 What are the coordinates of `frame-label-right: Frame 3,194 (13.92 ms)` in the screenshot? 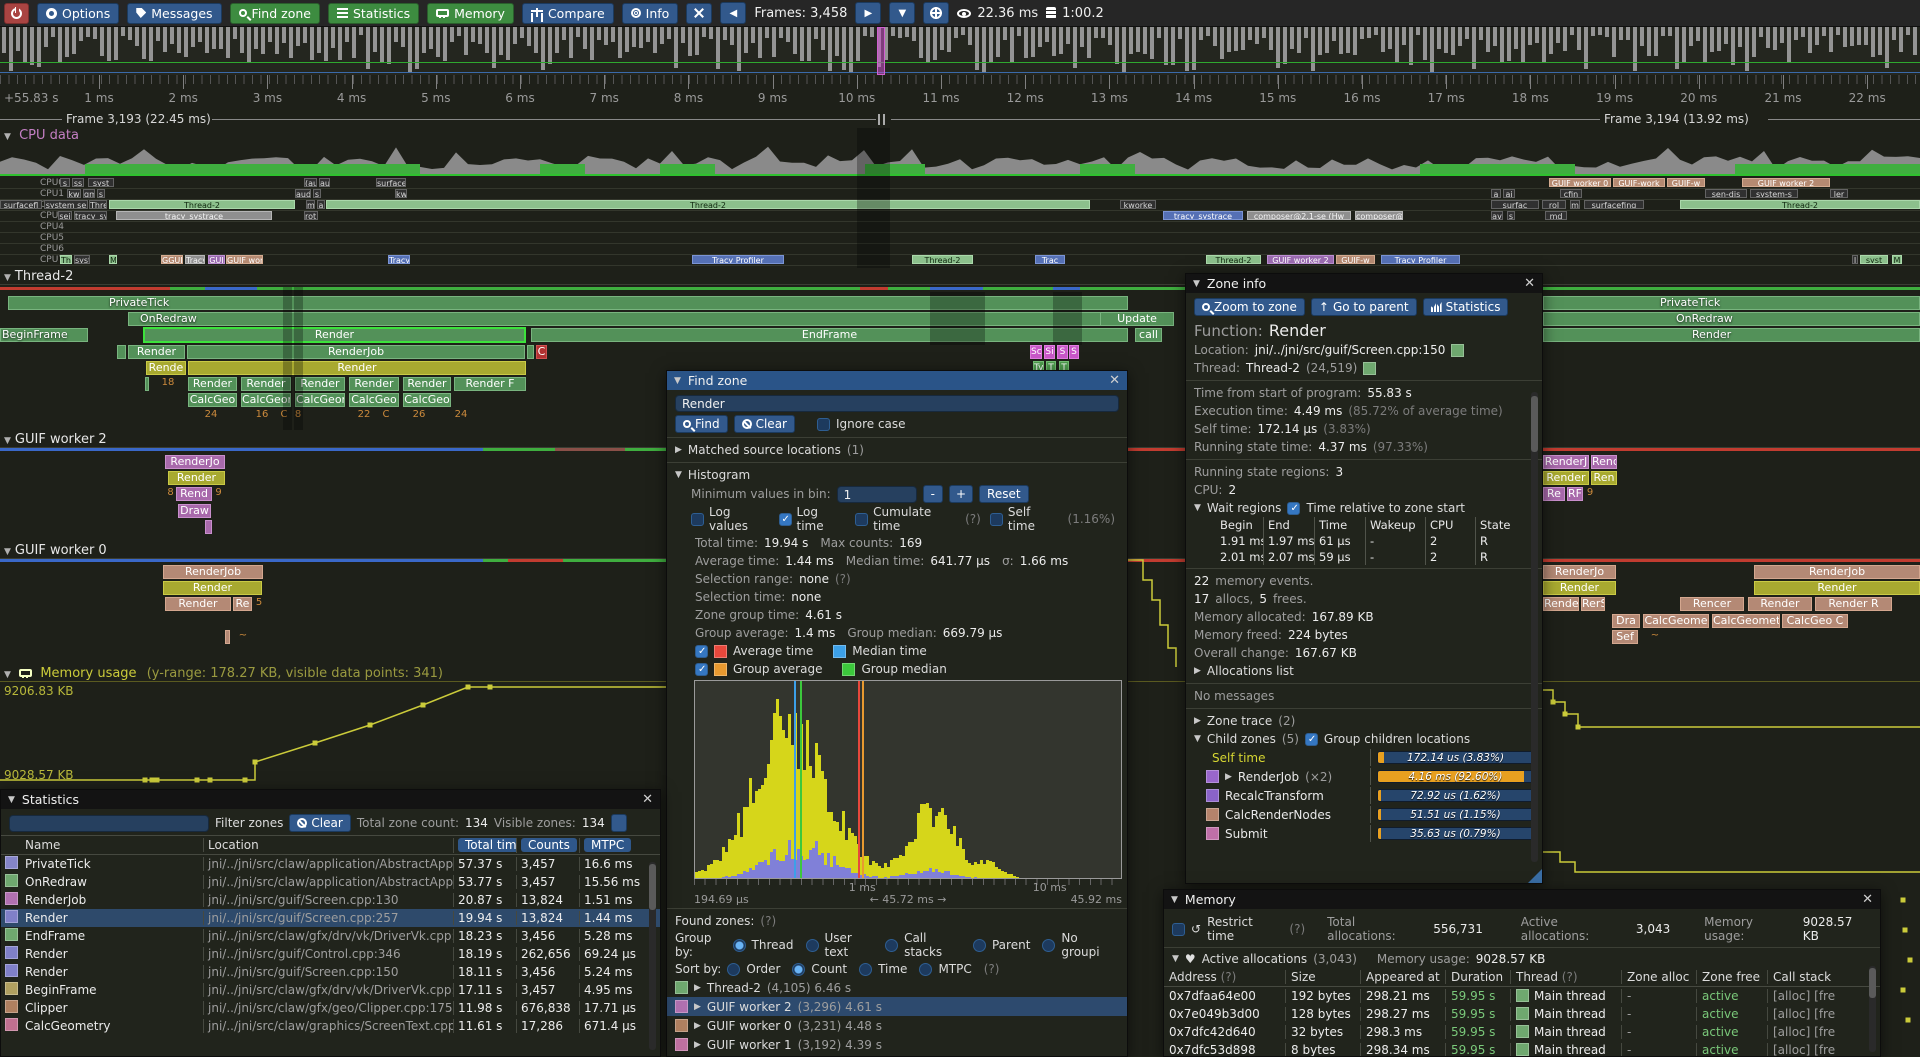 It's located at (1676, 119).